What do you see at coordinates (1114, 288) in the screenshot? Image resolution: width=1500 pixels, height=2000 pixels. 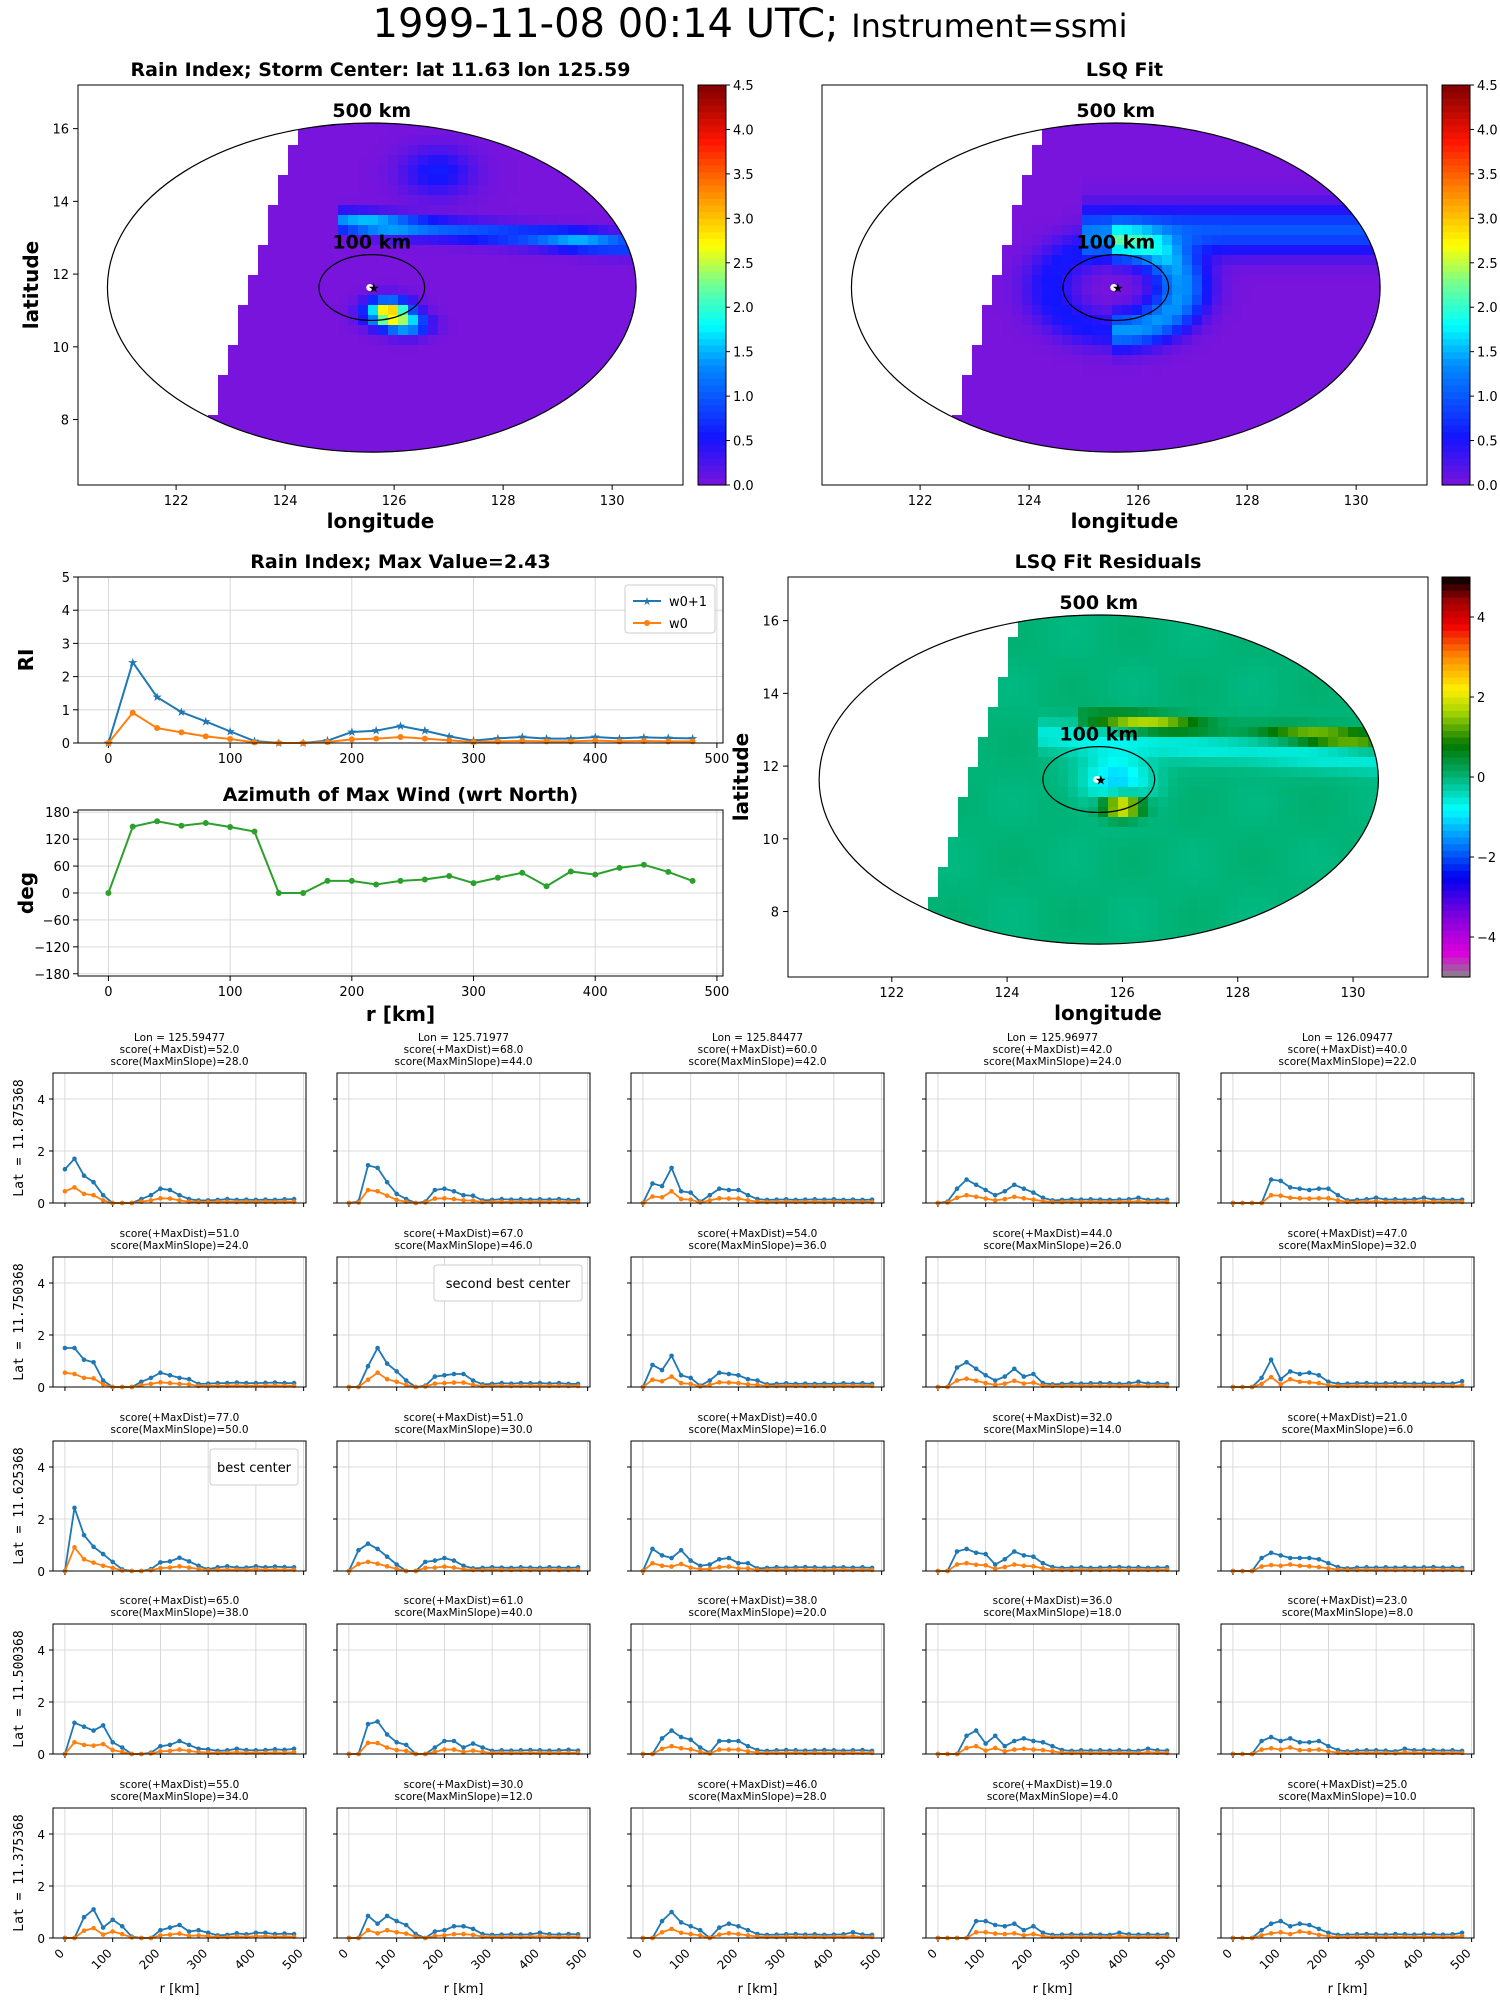 I see `center-marker` at bounding box center [1114, 288].